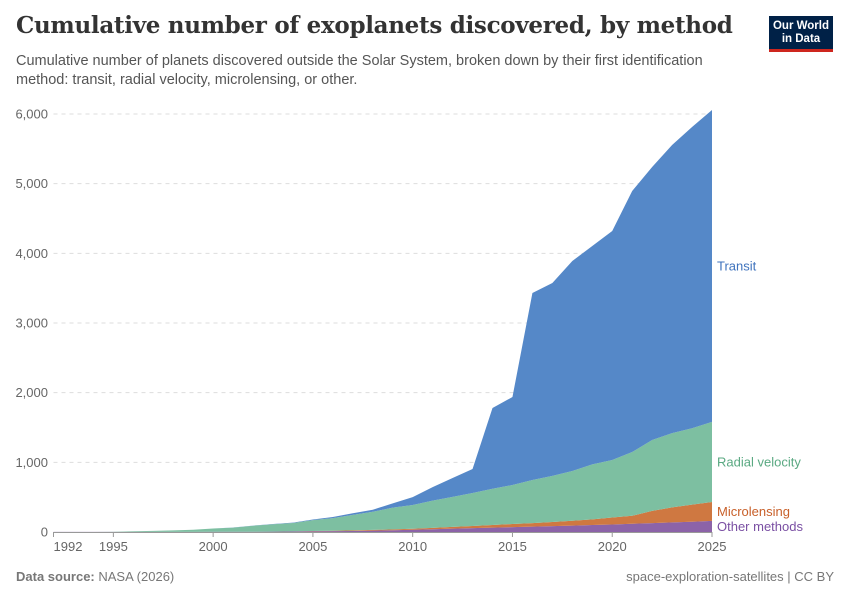  I want to click on y-tick-label: 2,000, so click(31, 392).